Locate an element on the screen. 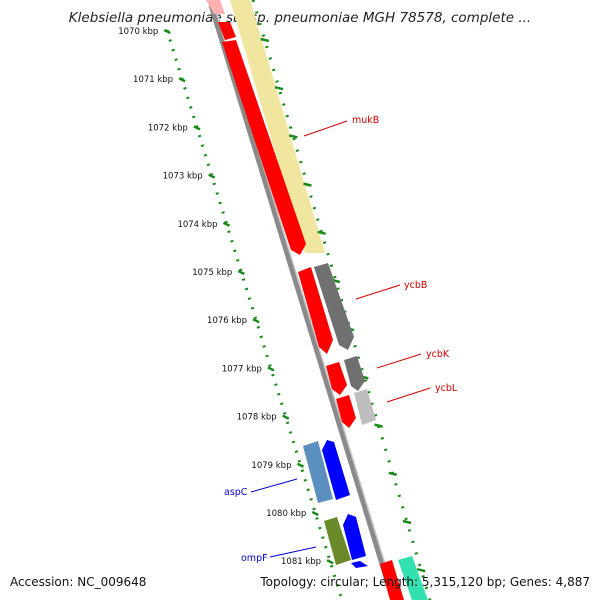 This screenshot has width=600, height=600. tick-label: 1075 kbp is located at coordinates (212, 273).